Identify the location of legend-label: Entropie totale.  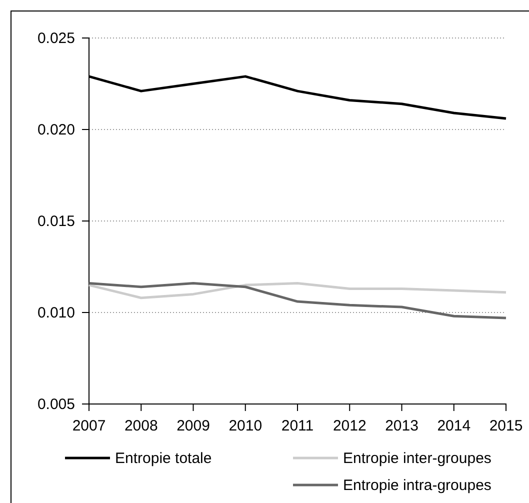
(163, 458).